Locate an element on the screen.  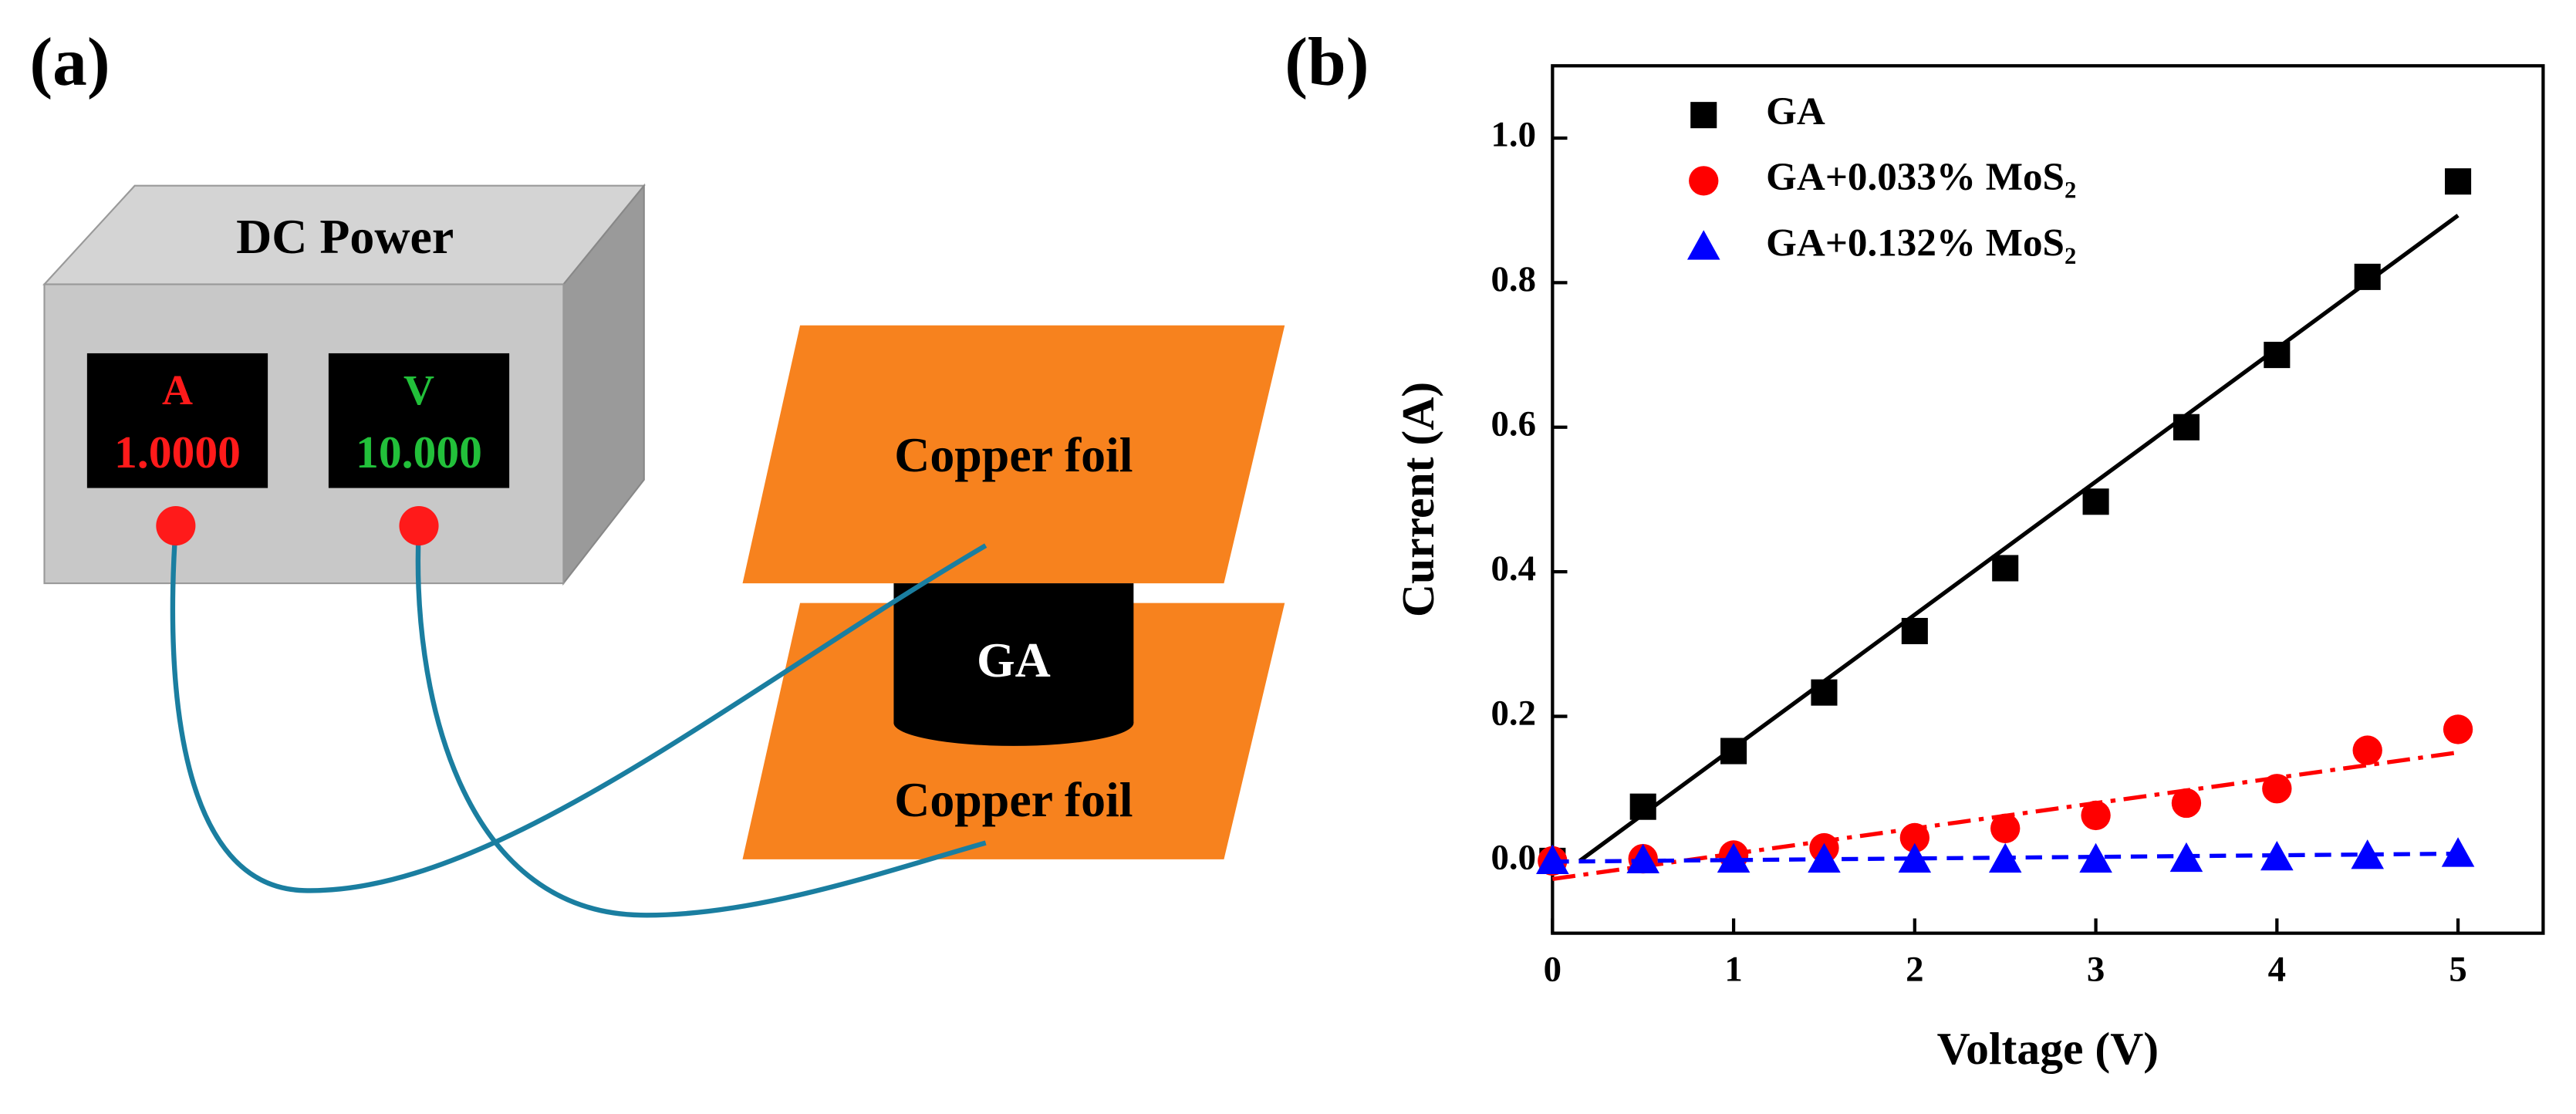
device-label: DC Power is located at coordinates (345, 236).